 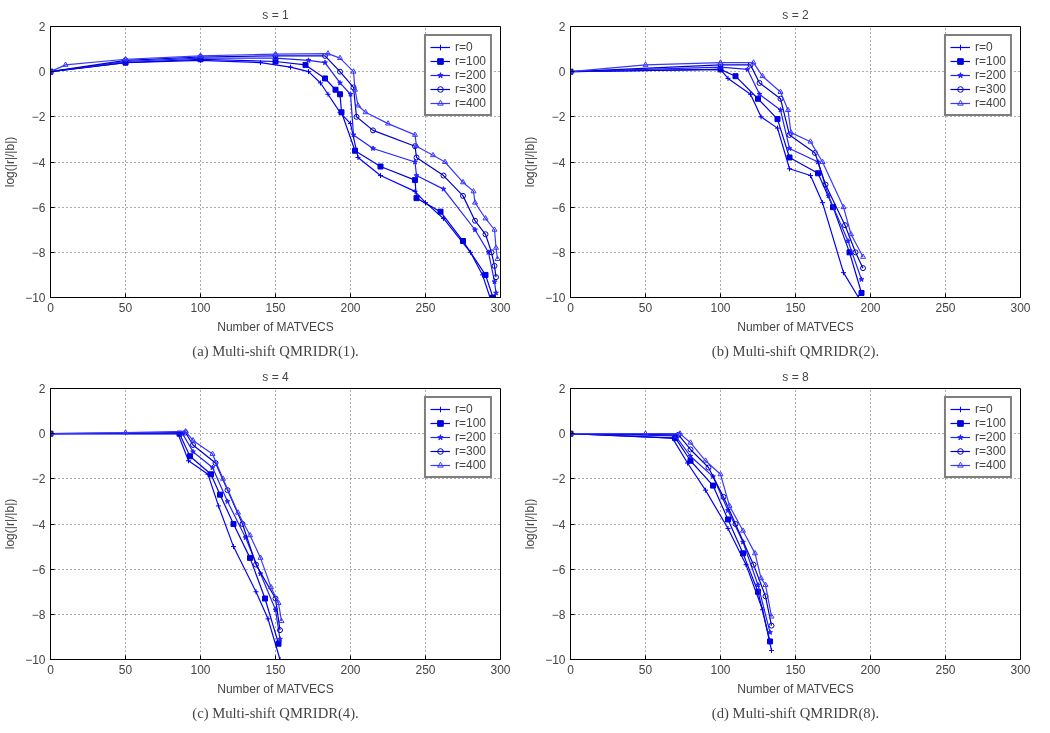 I want to click on text: (c) Multi-shift QMRIDR(4)., so click(x=275, y=713).